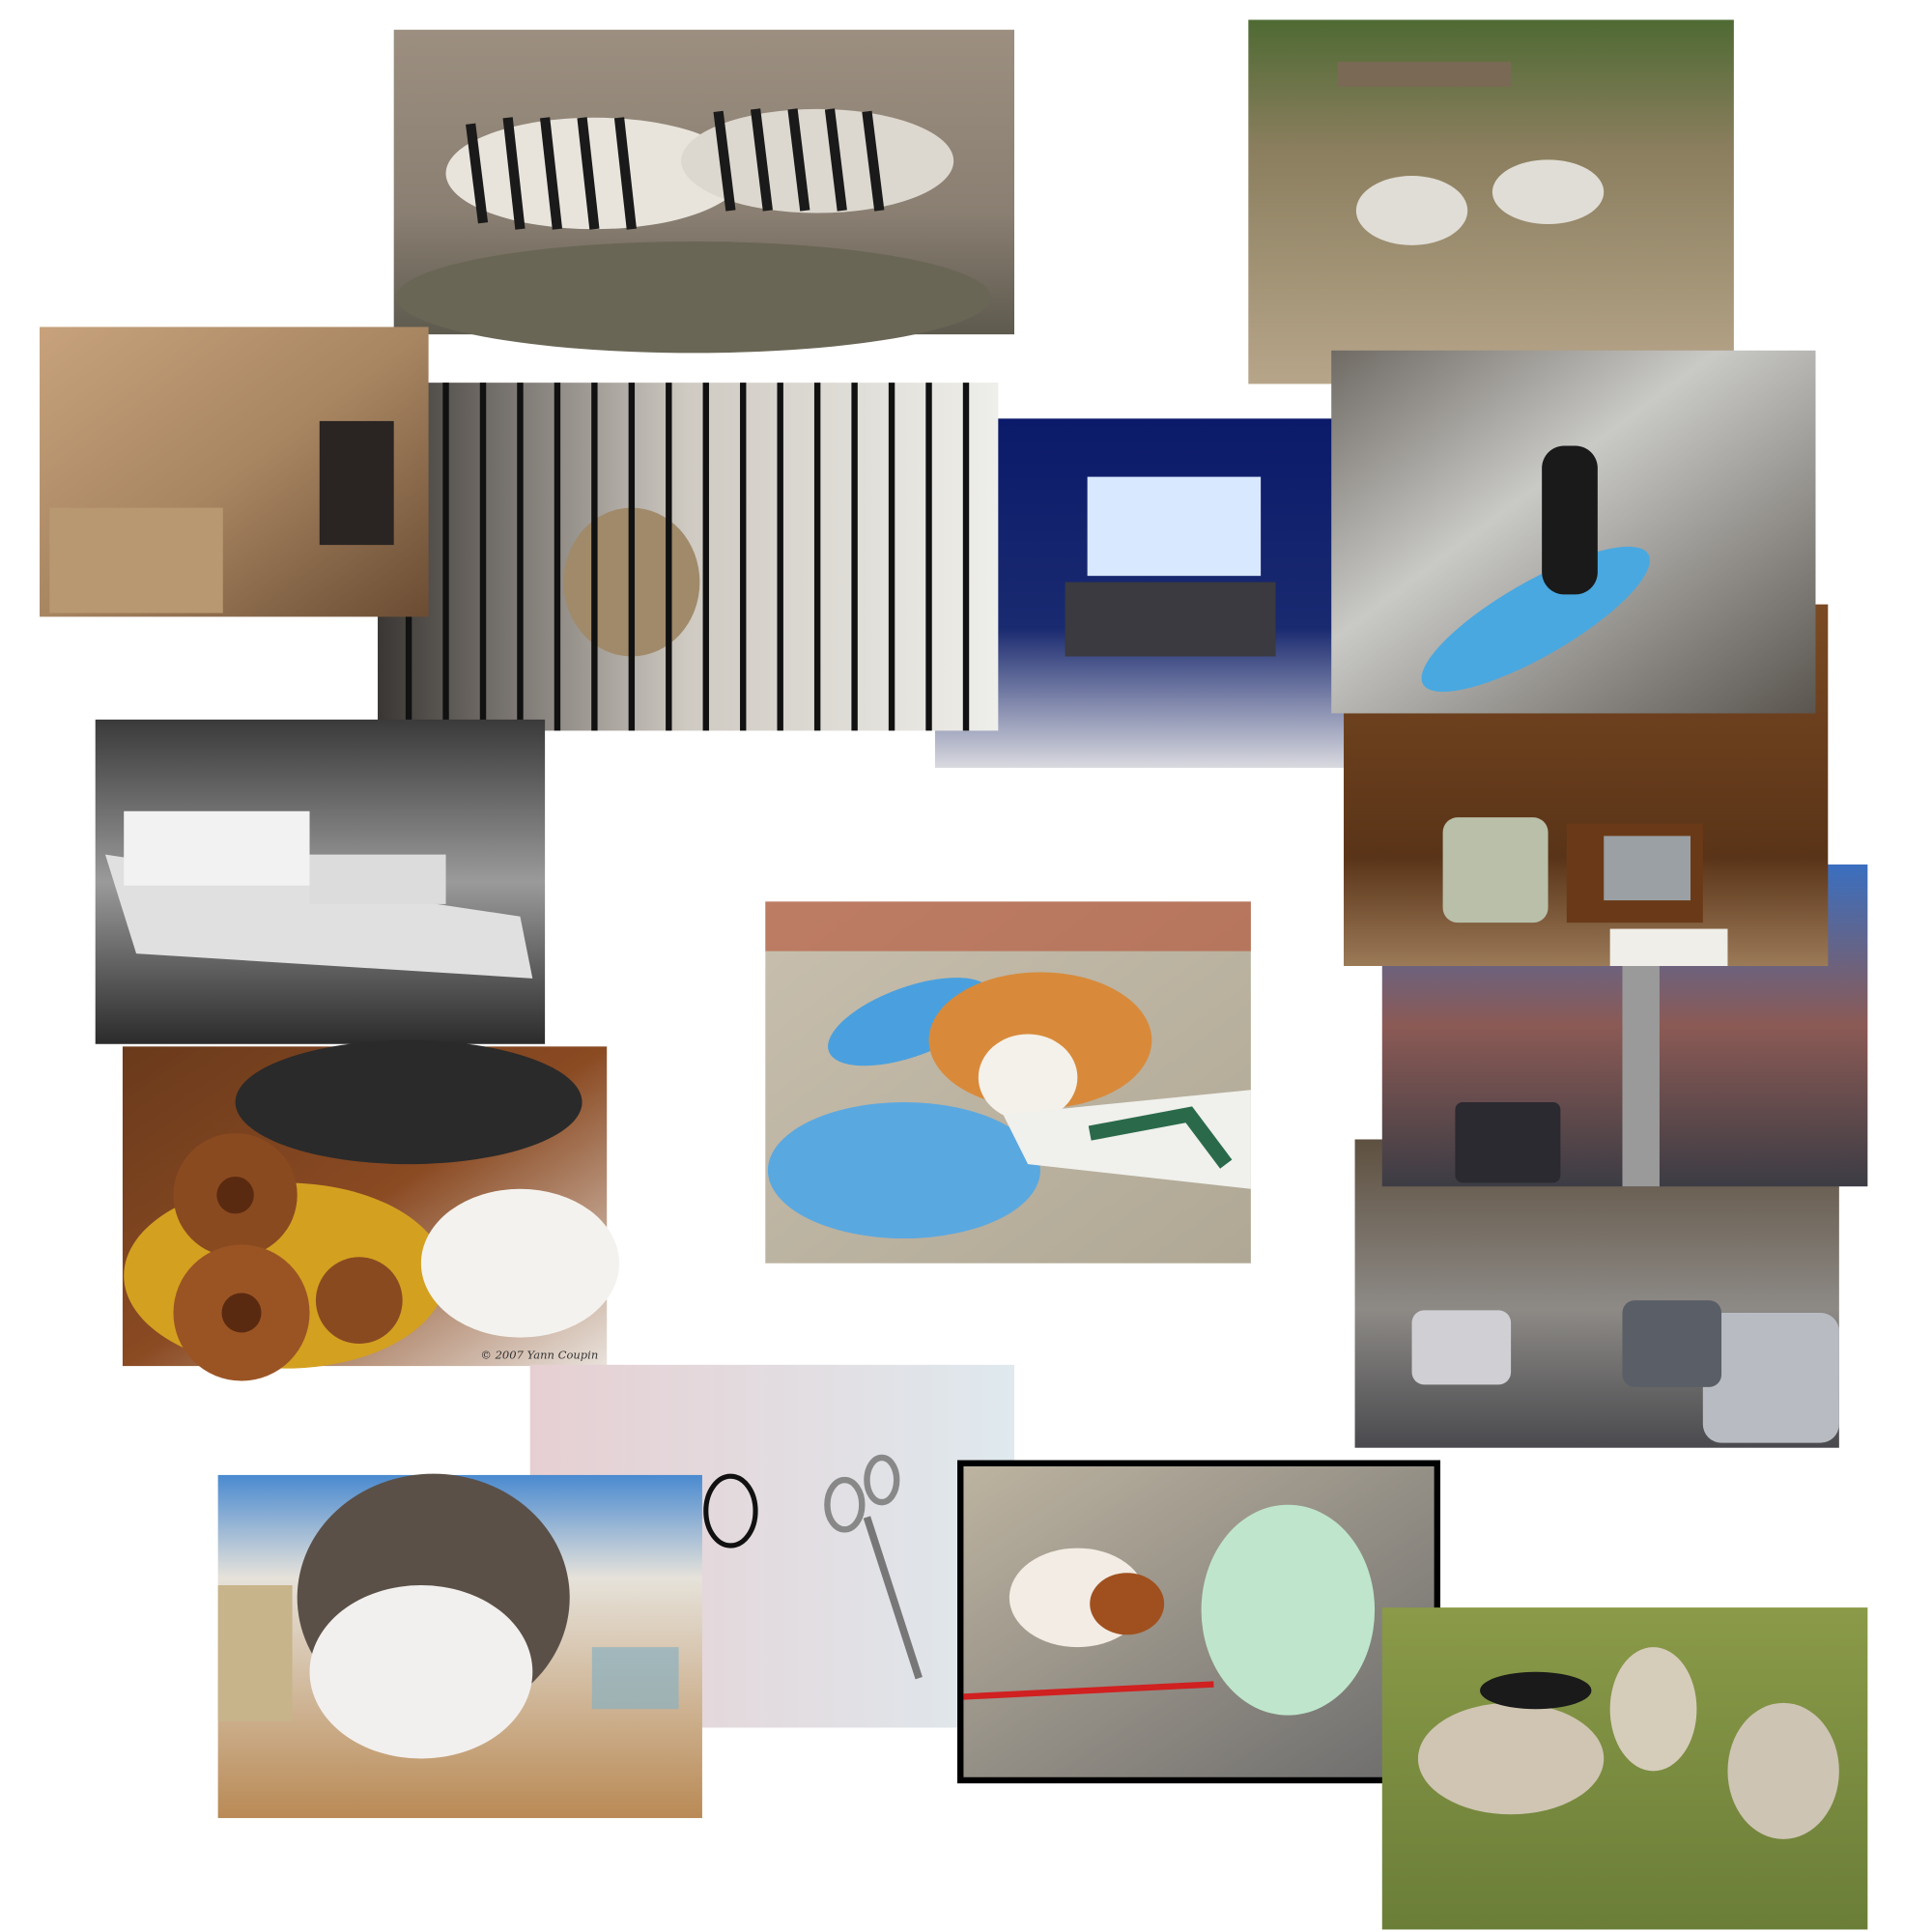  What do you see at coordinates (234, 472) in the screenshot?
I see `photo-loft` at bounding box center [234, 472].